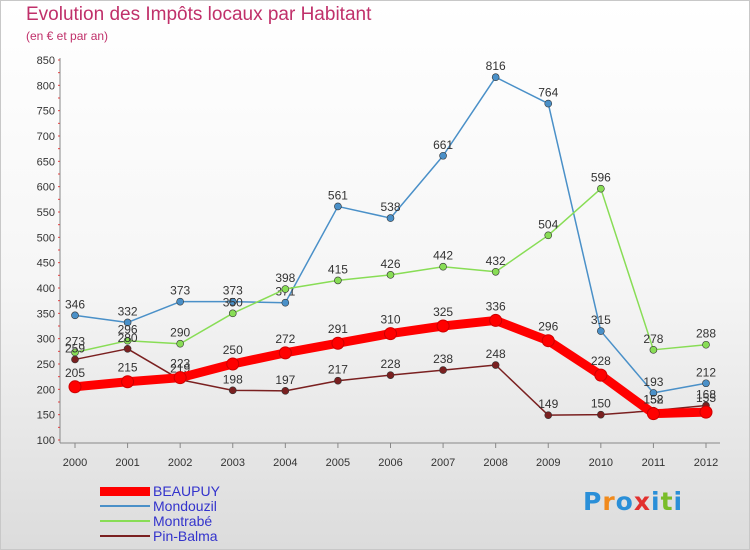 This screenshot has width=750, height=550. What do you see at coordinates (233, 463) in the screenshot?
I see `x-tick-label: 2003` at bounding box center [233, 463].